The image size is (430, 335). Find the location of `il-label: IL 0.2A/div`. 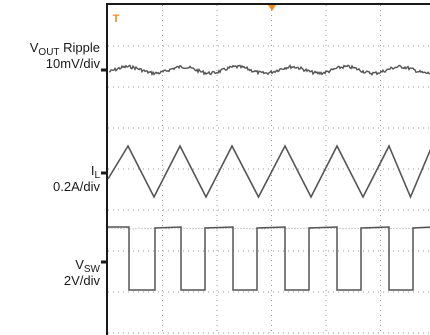

il-label: IL 0.2A/div is located at coordinates (76, 179).